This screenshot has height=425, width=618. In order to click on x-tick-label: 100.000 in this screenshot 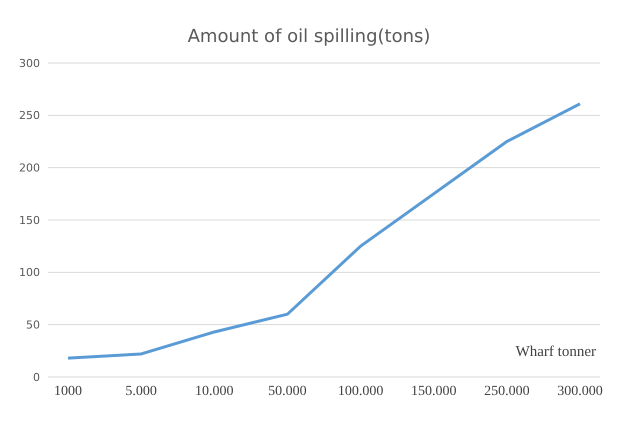, I will do `click(361, 391)`.